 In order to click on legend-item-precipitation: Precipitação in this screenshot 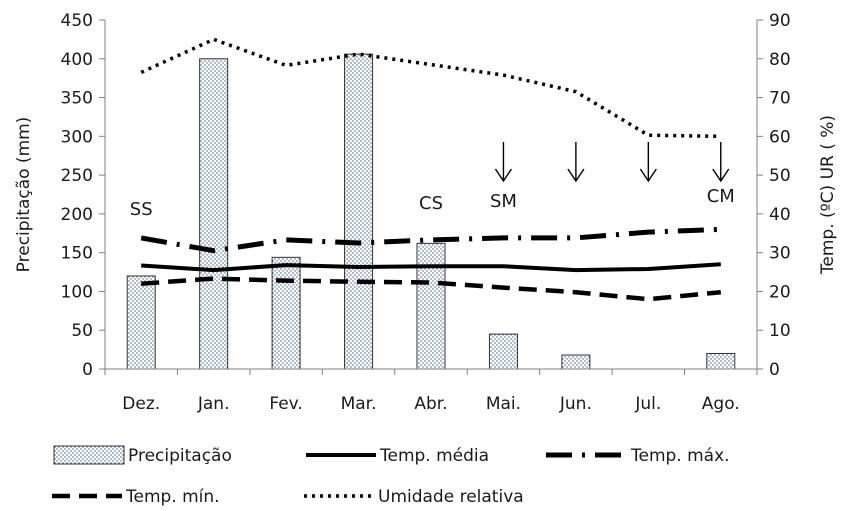, I will do `click(142, 455)`.